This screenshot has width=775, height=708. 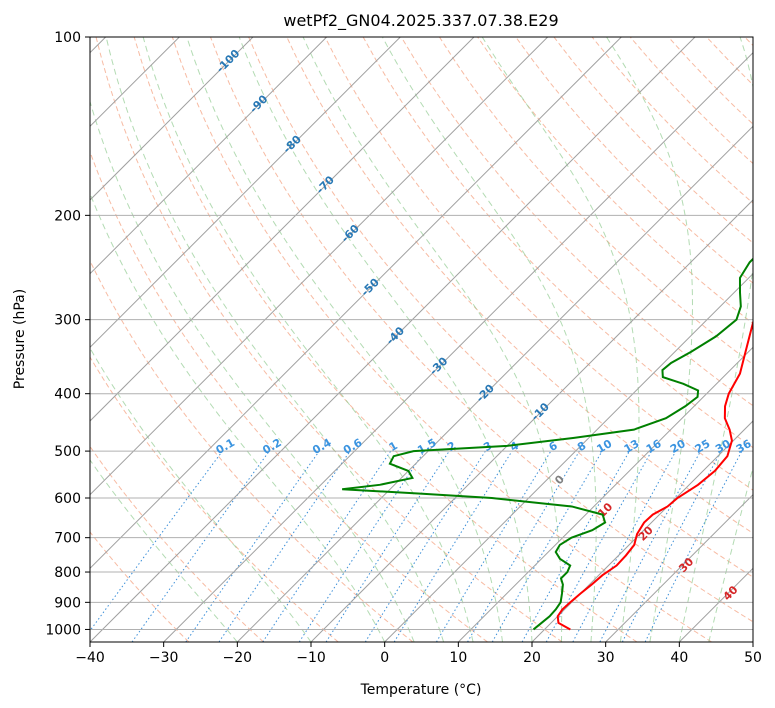 I want to click on x-tick-label: 10, so click(x=458, y=658).